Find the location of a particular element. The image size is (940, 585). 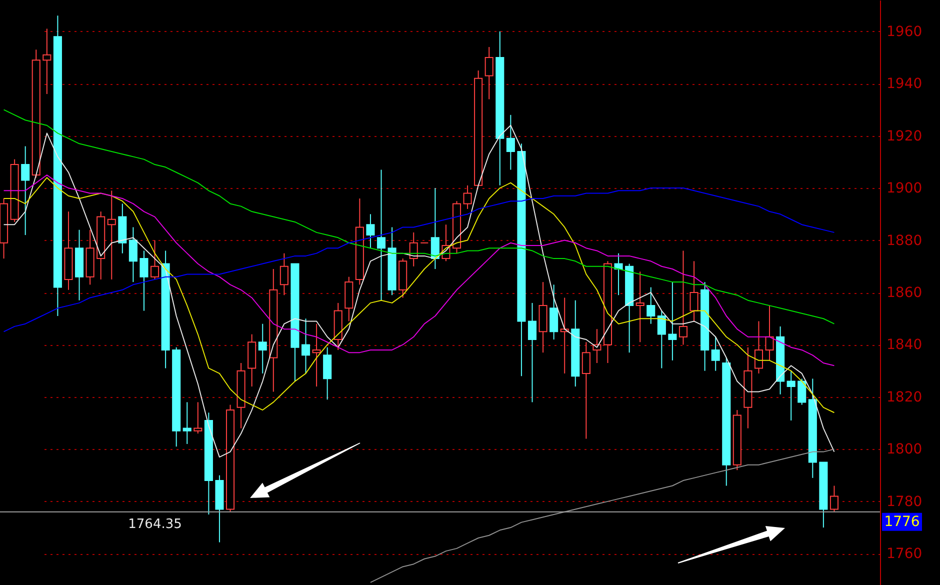

y-tick-label: 1840 is located at coordinates (904, 345).